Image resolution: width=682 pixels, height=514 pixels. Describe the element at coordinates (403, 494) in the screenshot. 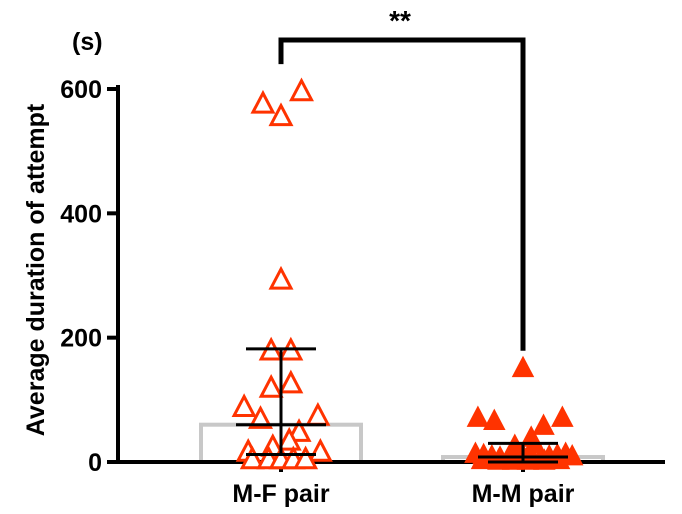

I see `x-tick-labels: M-F pair M-M pair` at that location.